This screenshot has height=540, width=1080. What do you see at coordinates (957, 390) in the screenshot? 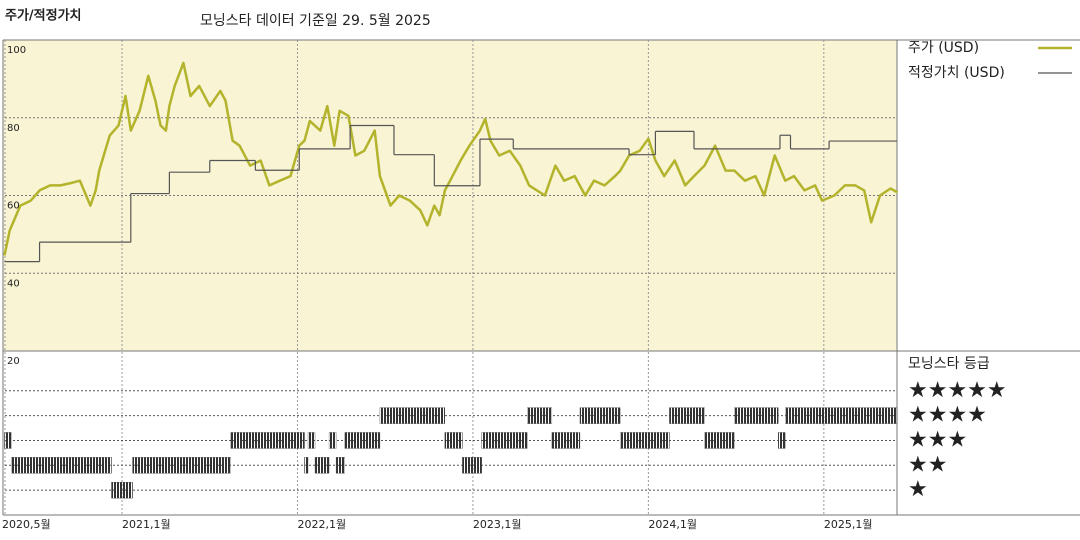
I see `rating-label: ★★★★★` at bounding box center [957, 390].